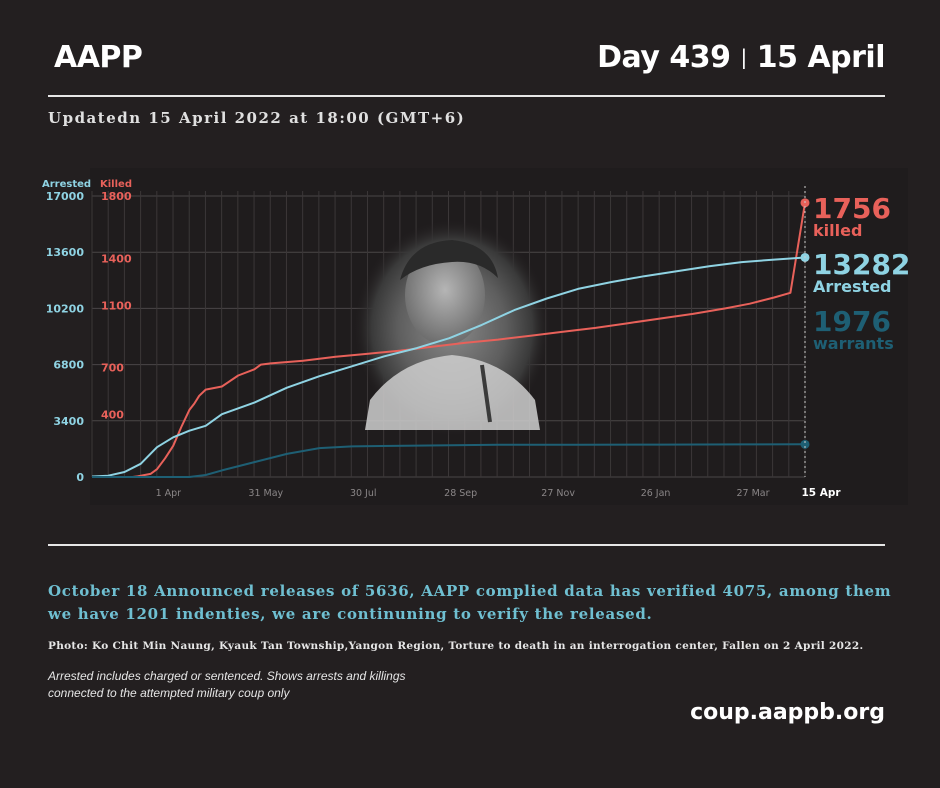 Image resolution: width=940 pixels, height=788 pixels. I want to click on x-tick-label: 26 Jan, so click(656, 493).